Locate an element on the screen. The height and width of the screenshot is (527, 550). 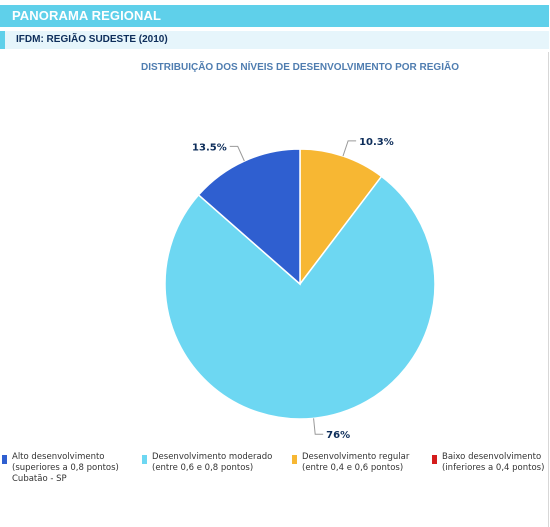
header-bar: PANORAMA REGIONAL is located at coordinates (274, 16).